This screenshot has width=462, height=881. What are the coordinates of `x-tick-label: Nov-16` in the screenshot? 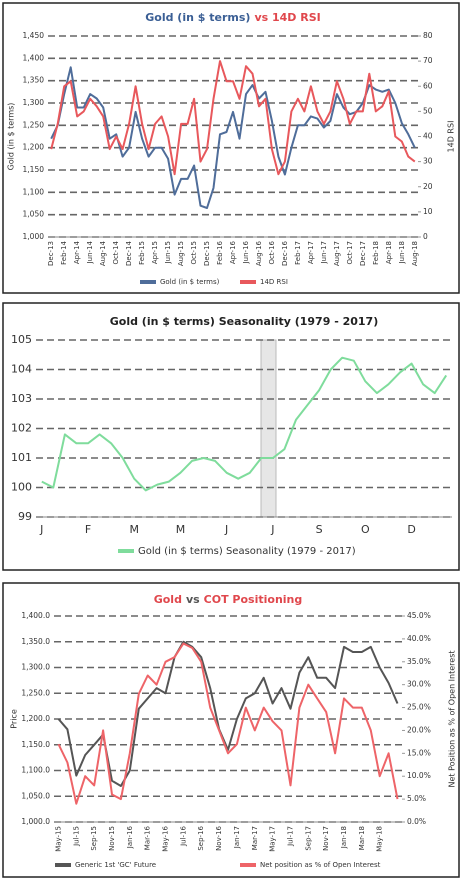 It's located at (219, 837).